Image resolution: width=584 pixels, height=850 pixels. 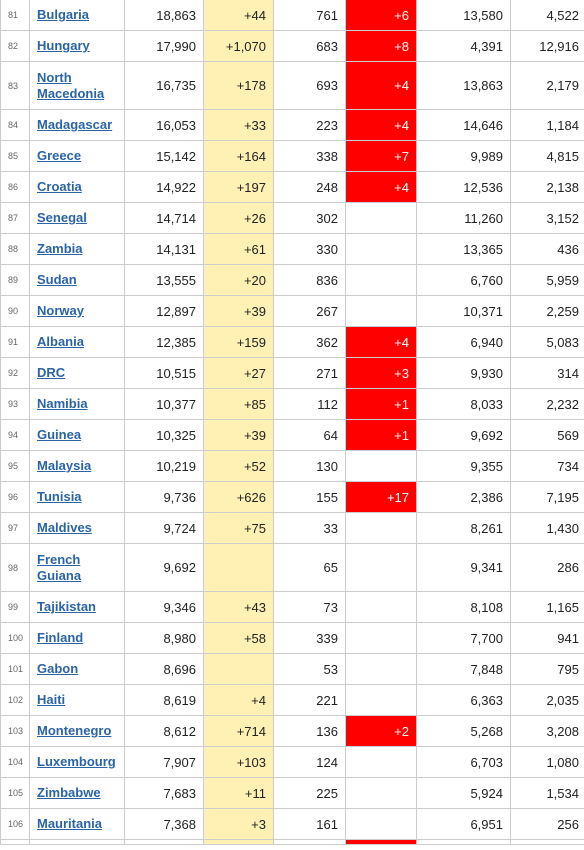 What do you see at coordinates (60, 248) in the screenshot?
I see `country-link: Zambia` at bounding box center [60, 248].